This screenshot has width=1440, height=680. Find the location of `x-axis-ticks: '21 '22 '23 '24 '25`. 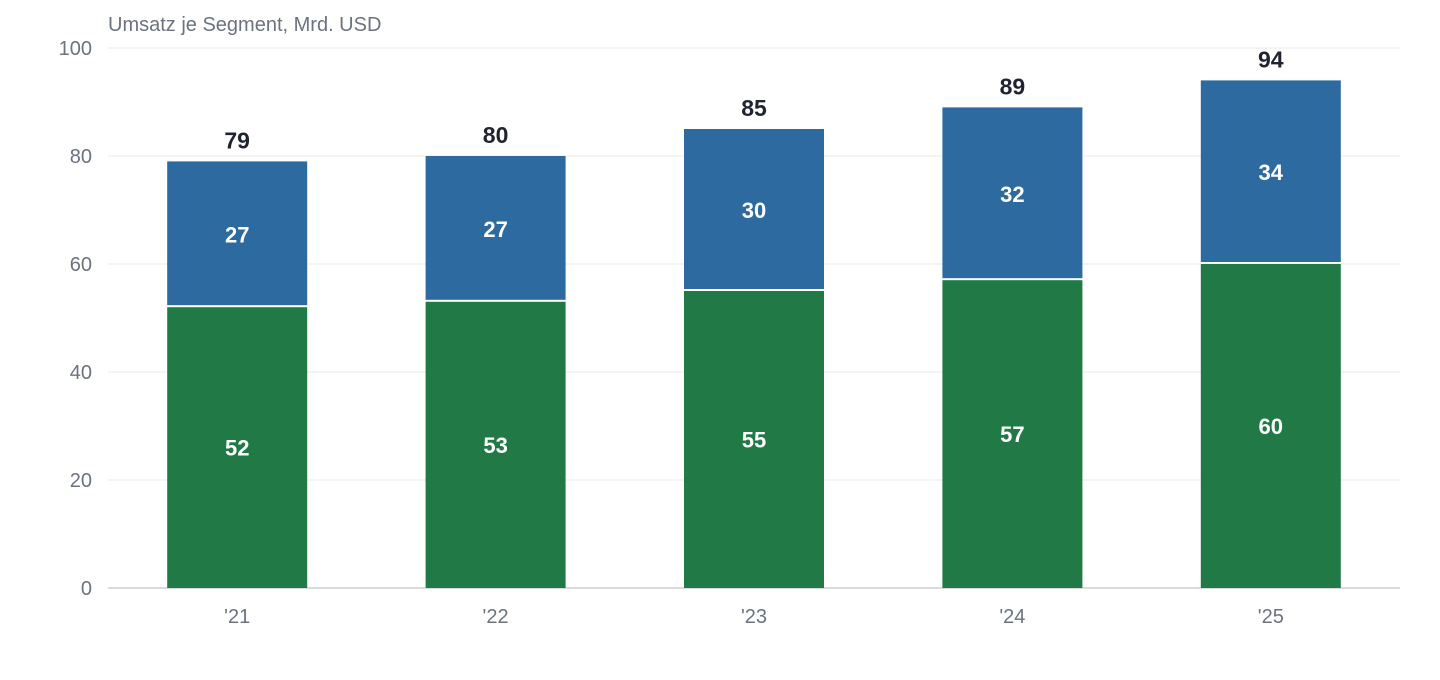

x-axis-ticks: '21 '22 '23 '24 '25 is located at coordinates (754, 617).